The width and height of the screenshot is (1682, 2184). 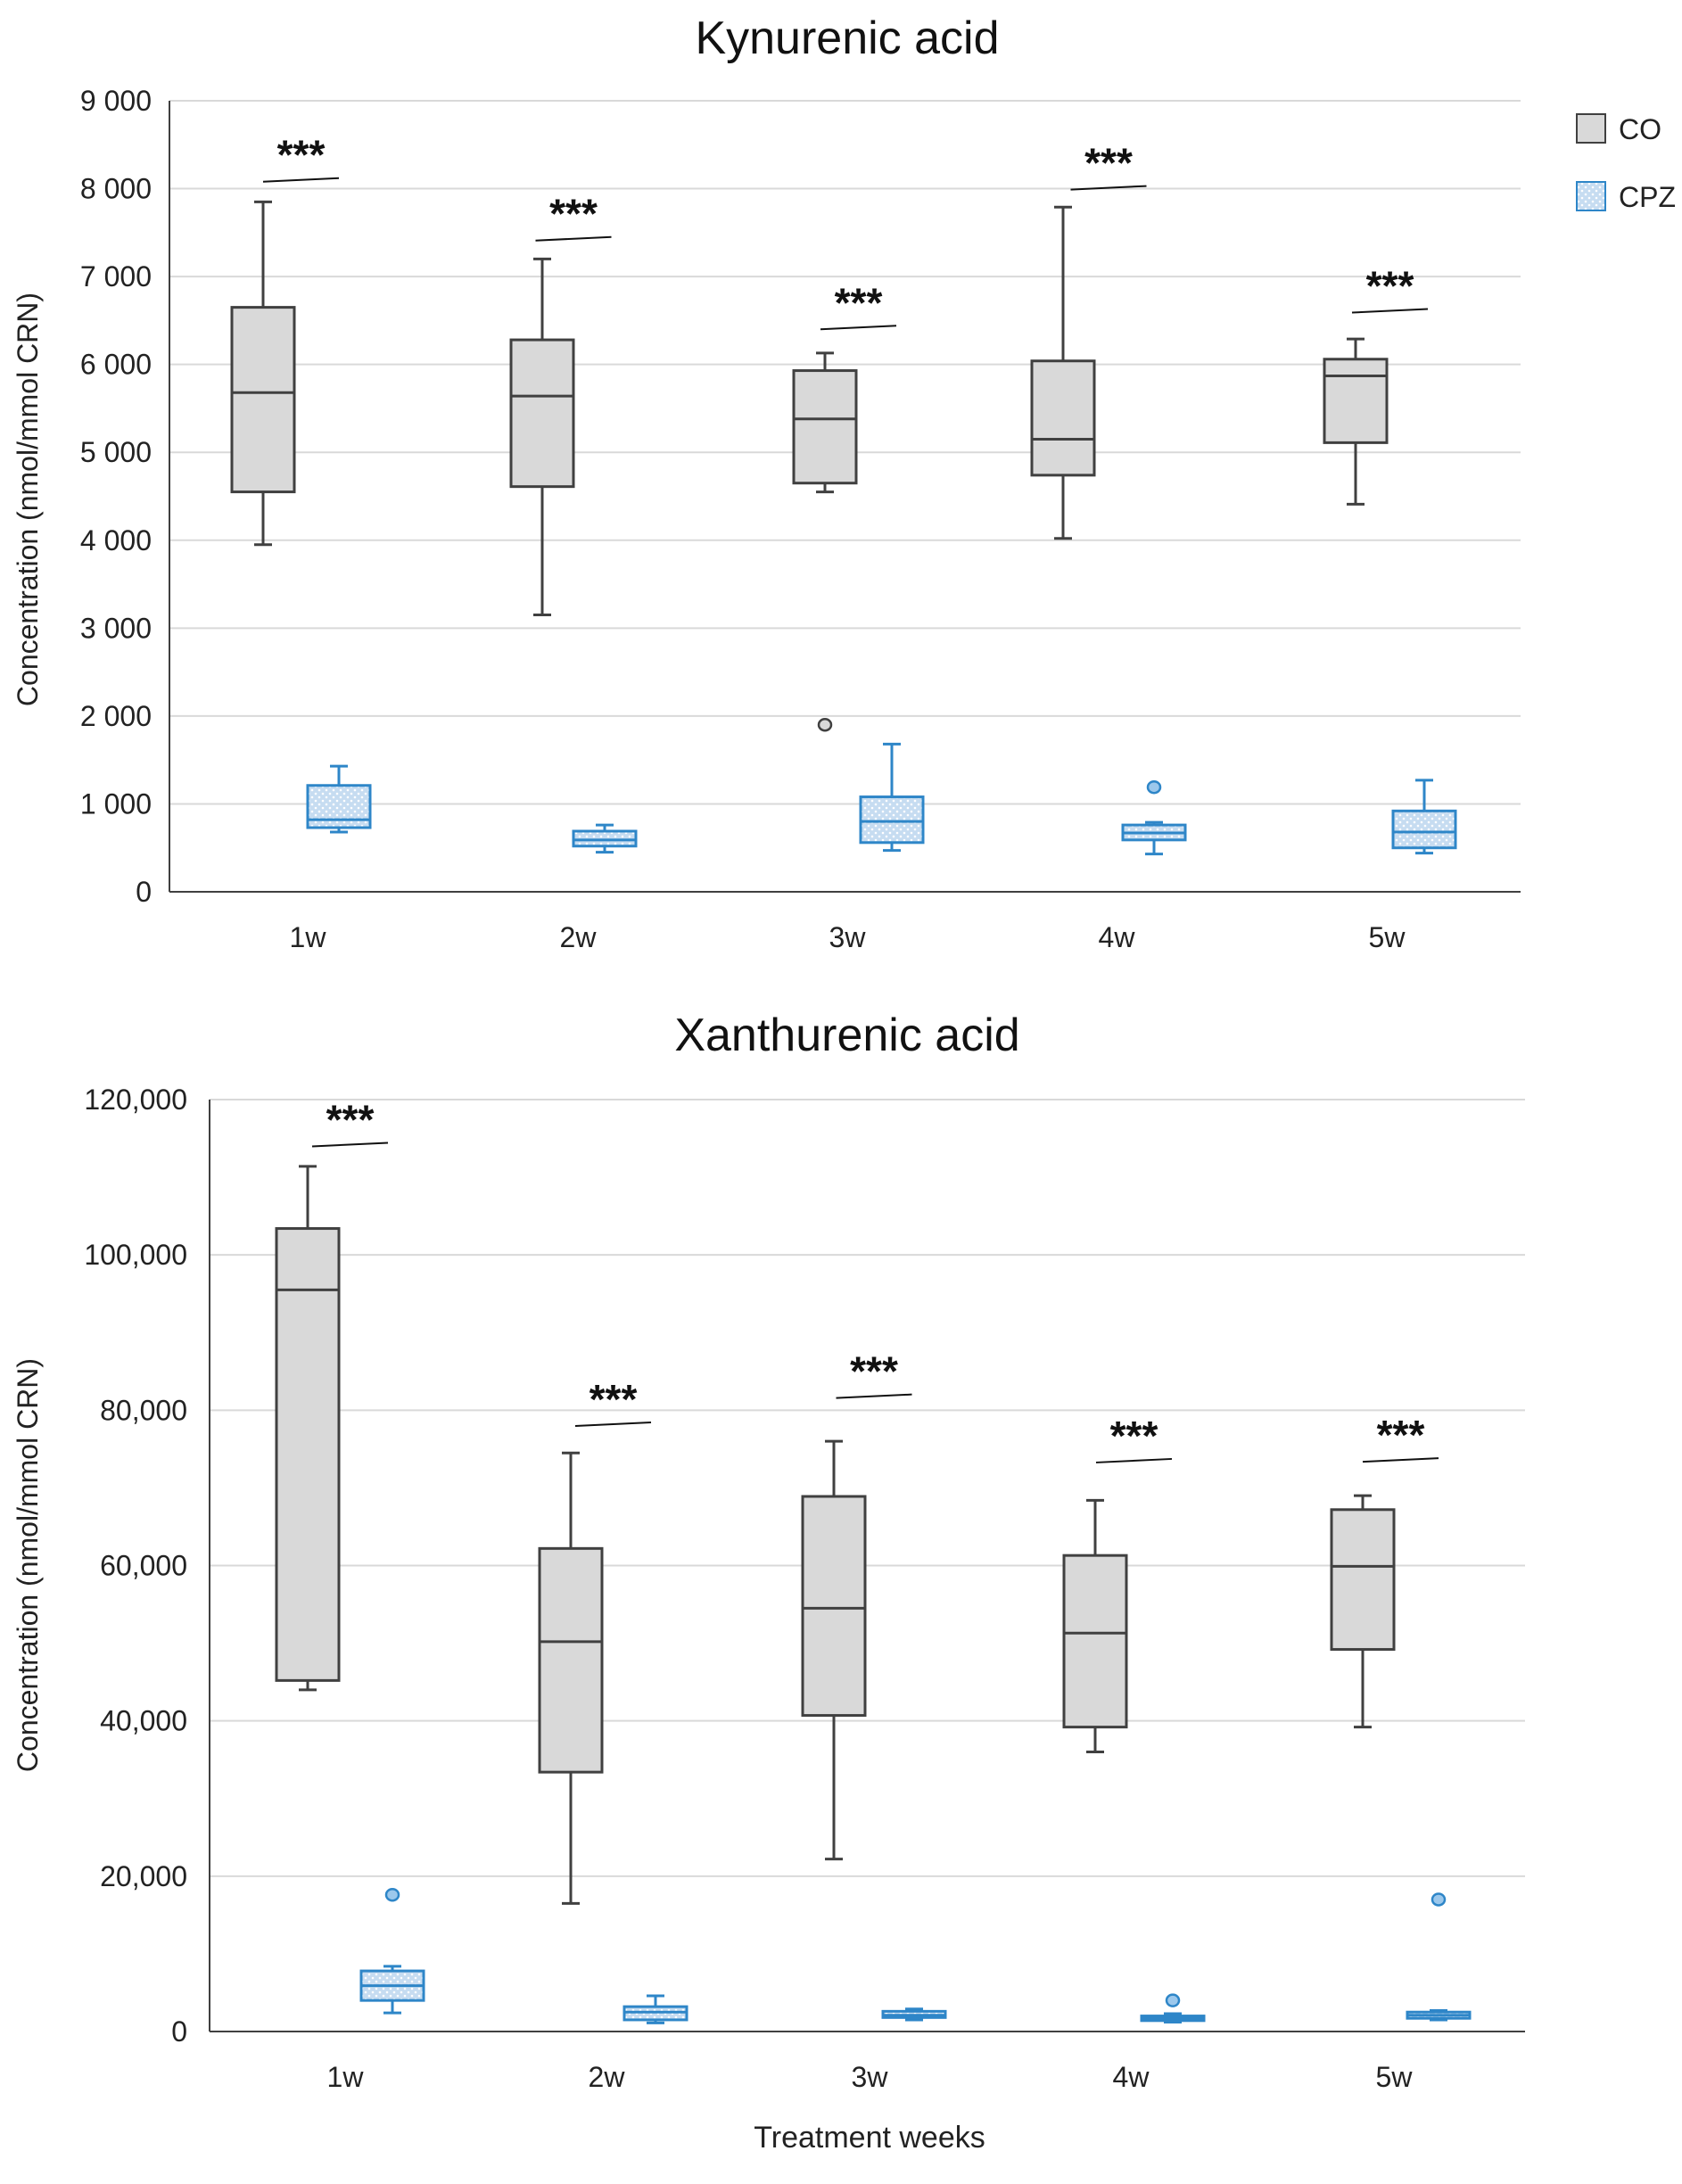 I want to click on y-tick-label: 40,000, so click(x=143, y=1721).